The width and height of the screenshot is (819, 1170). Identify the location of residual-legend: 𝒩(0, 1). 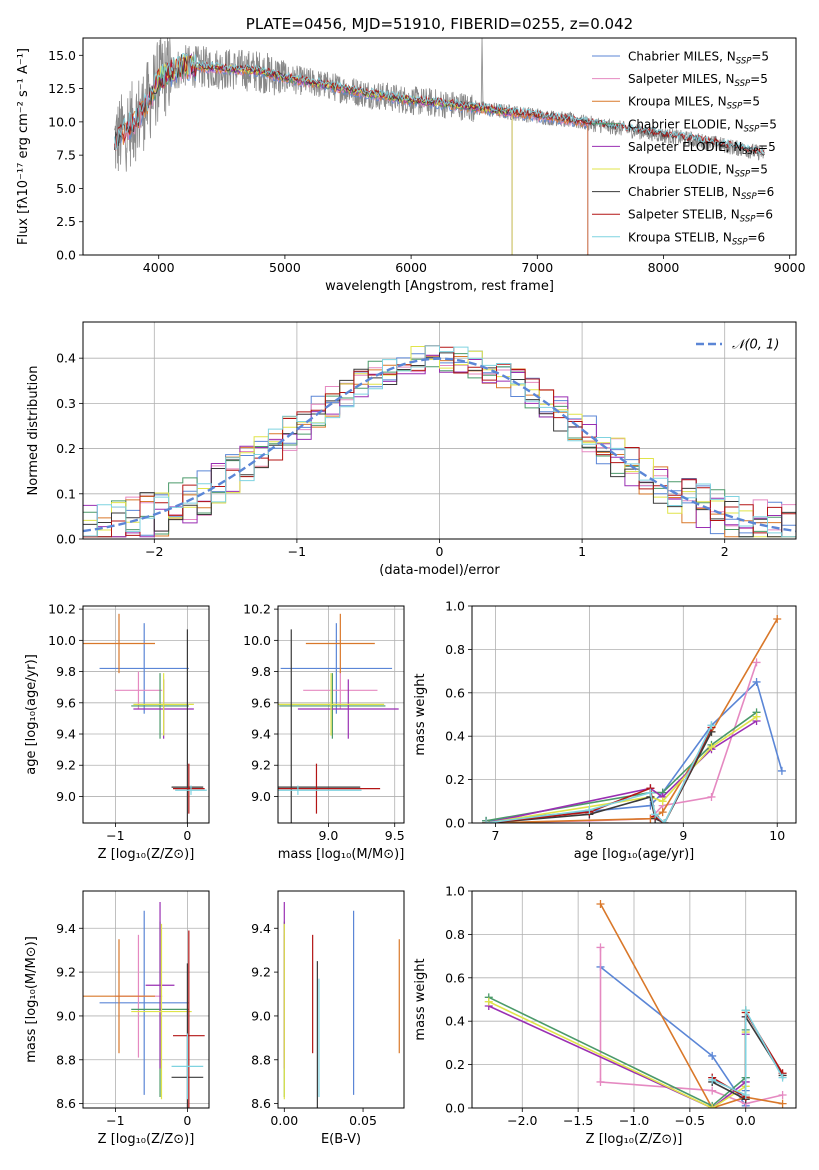
(737, 345).